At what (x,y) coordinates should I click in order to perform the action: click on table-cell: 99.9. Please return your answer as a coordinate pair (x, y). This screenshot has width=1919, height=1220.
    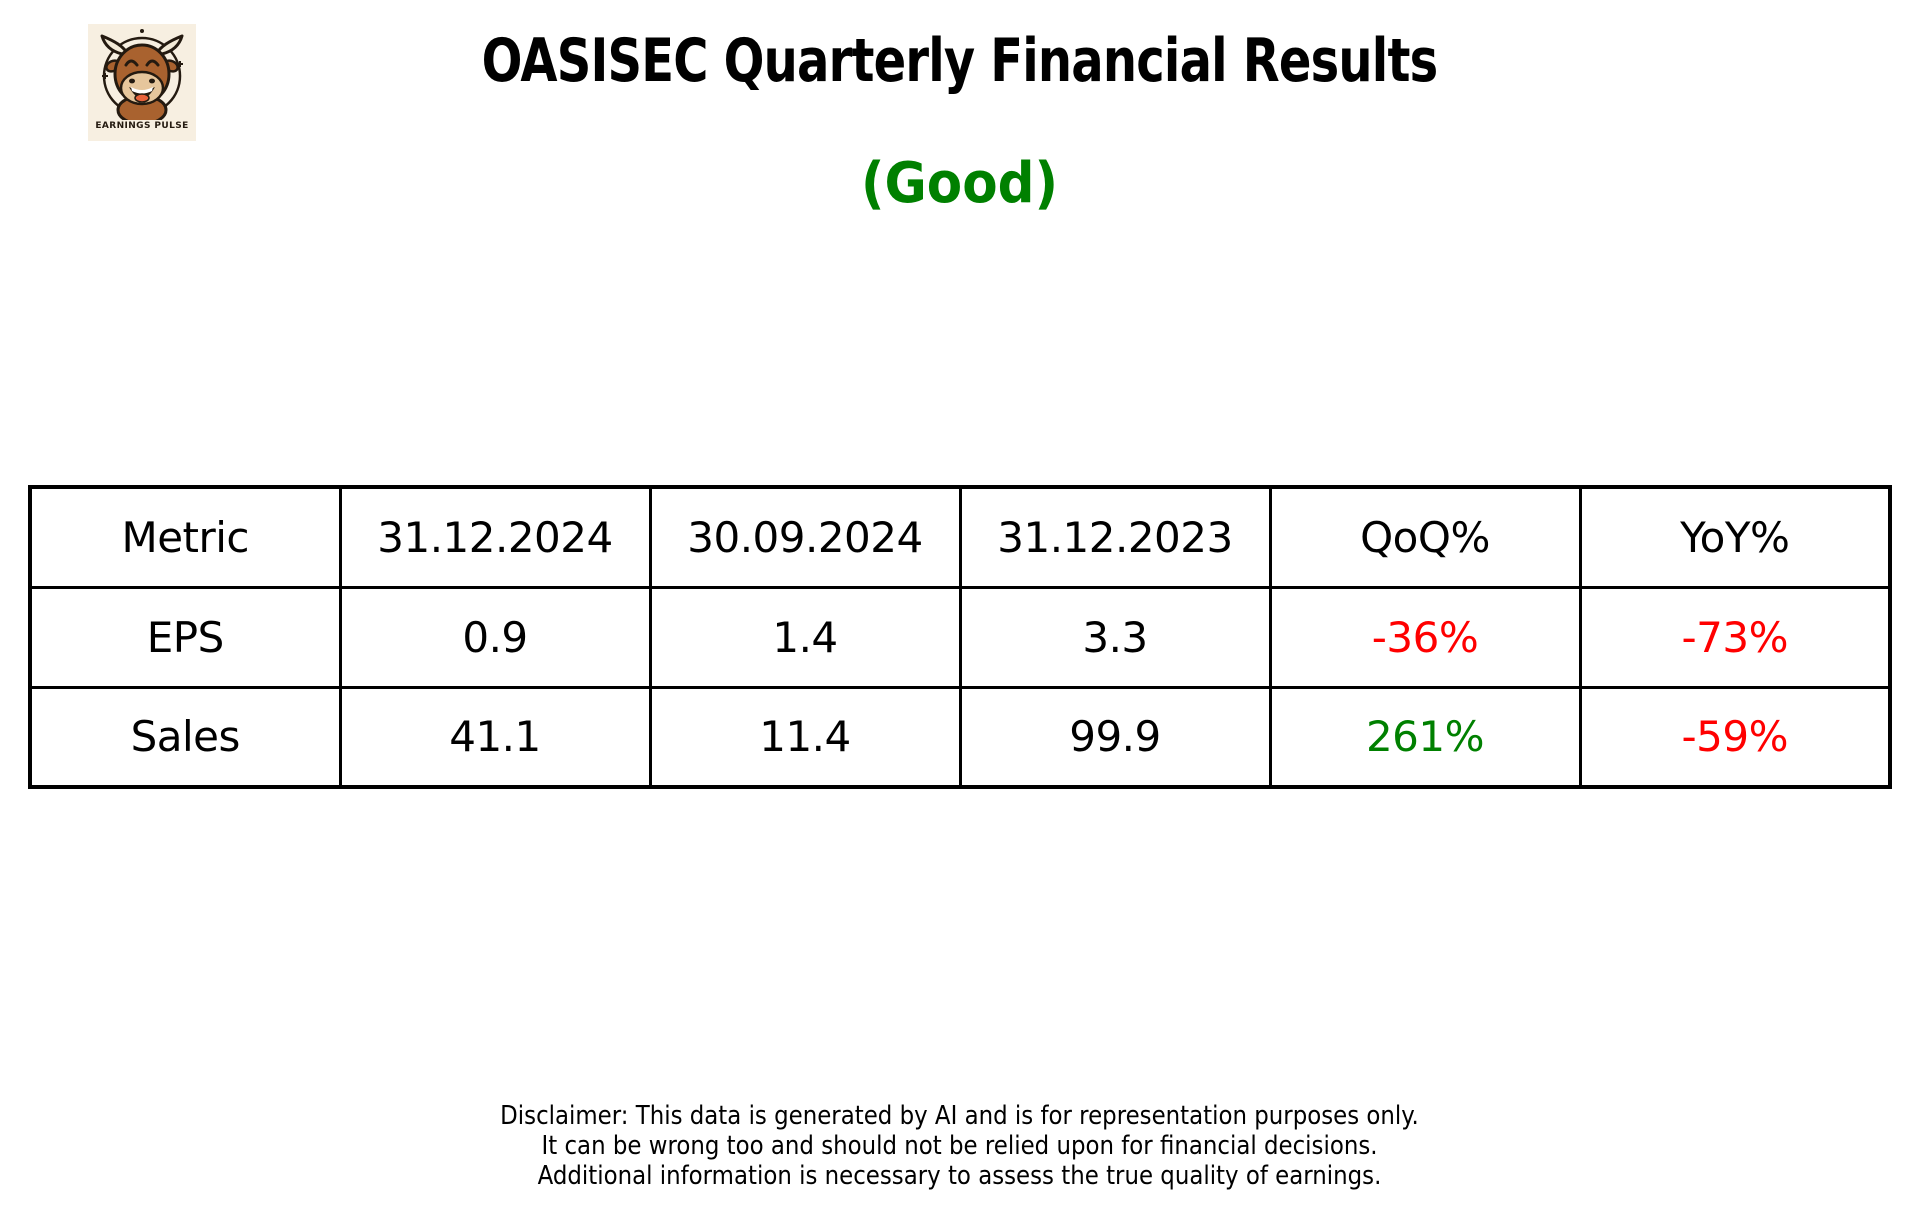
    Looking at the image, I should click on (1115, 737).